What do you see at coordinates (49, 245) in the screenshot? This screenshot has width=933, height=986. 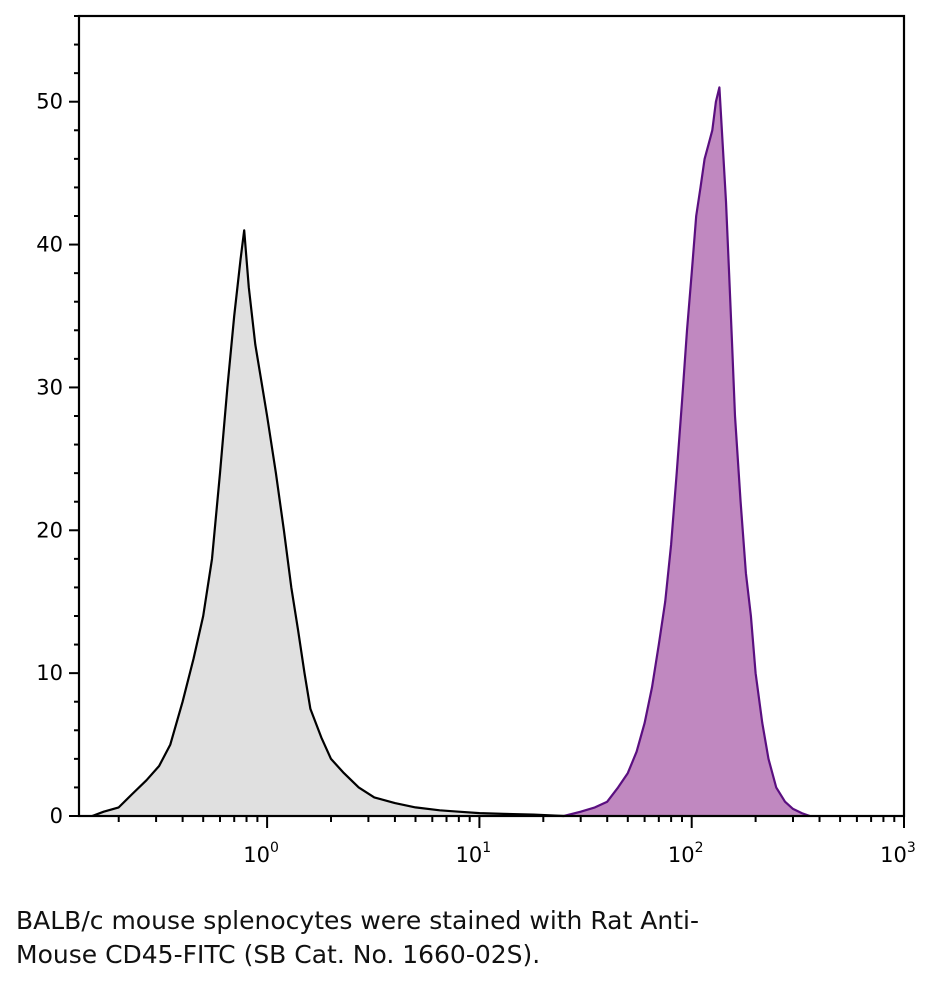 I see `y-tick-label: 40` at bounding box center [49, 245].